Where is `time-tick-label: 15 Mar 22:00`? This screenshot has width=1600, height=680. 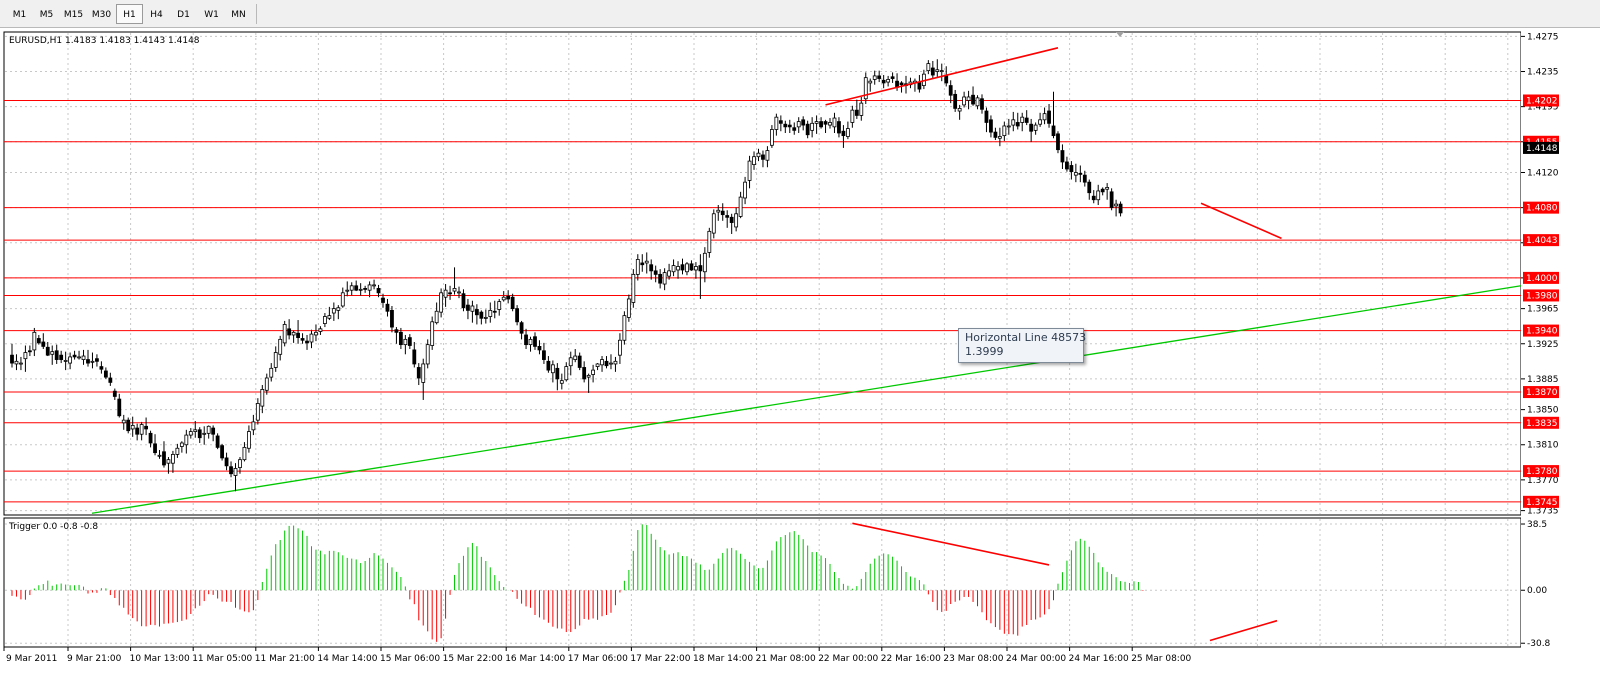
time-tick-label: 15 Mar 22:00 is located at coordinates (473, 659).